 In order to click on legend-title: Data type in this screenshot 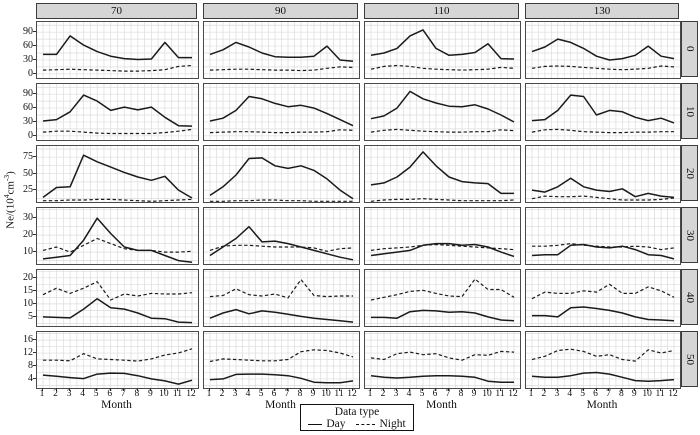, I will do `click(357, 412)`.